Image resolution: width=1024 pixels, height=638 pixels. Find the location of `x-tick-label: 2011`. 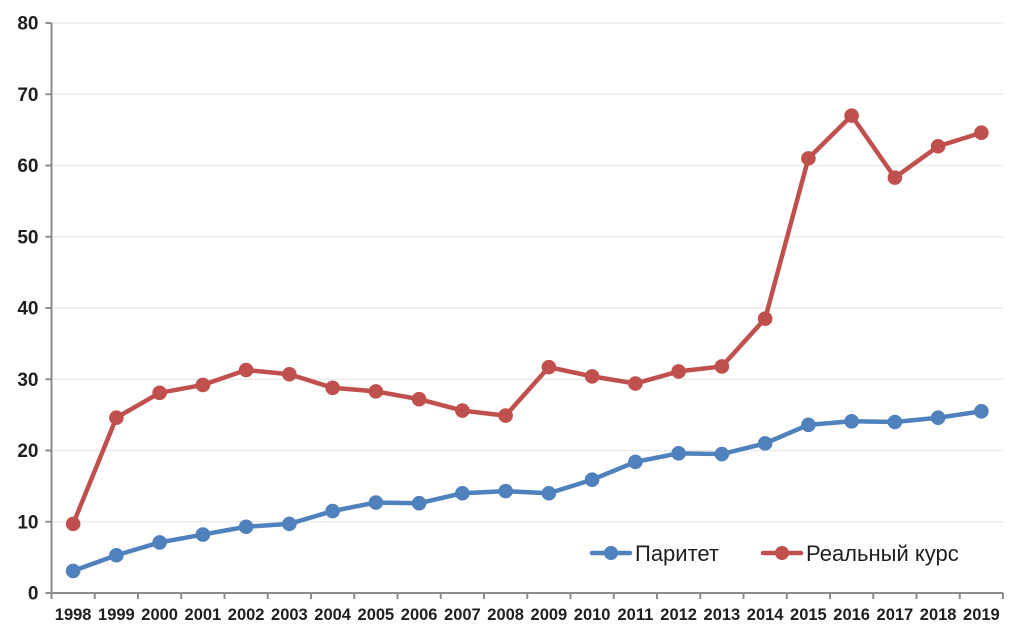

x-tick-label: 2011 is located at coordinates (635, 615).